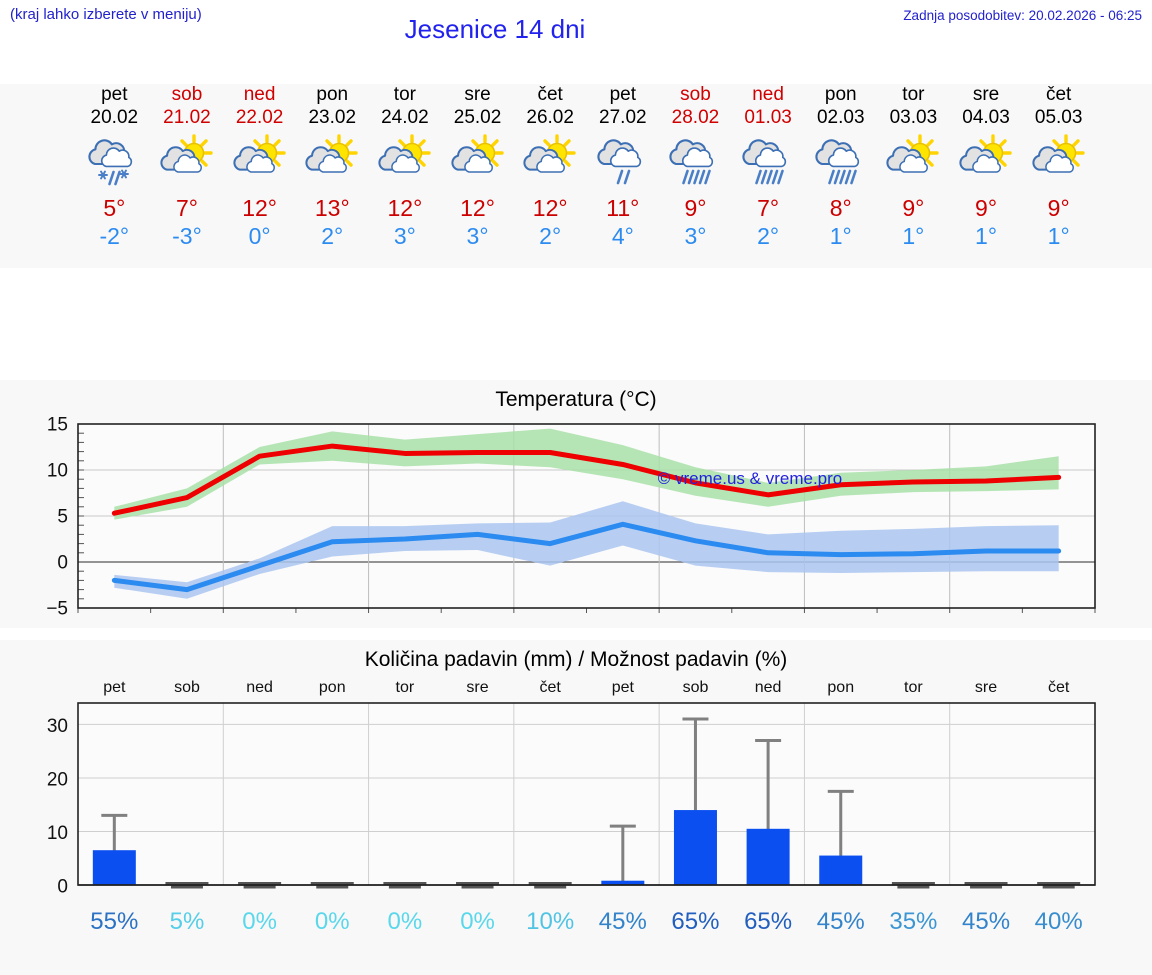 The image size is (1152, 975). Describe the element at coordinates (622, 236) in the screenshot. I see `temp-min: 4°` at that location.